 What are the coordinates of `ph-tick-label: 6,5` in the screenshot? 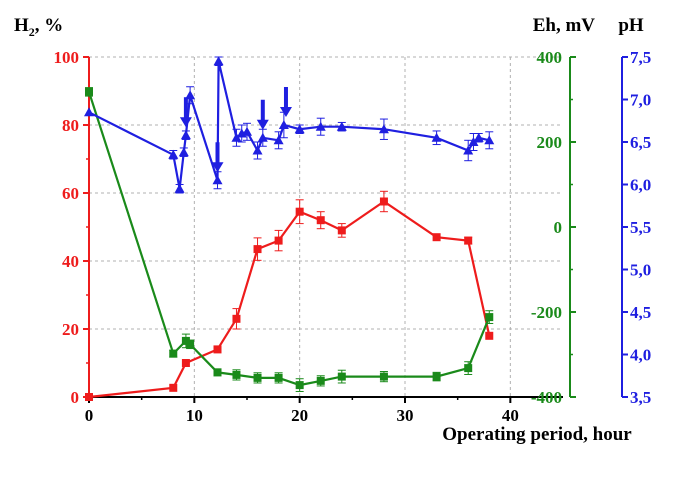 It's located at (640, 142).